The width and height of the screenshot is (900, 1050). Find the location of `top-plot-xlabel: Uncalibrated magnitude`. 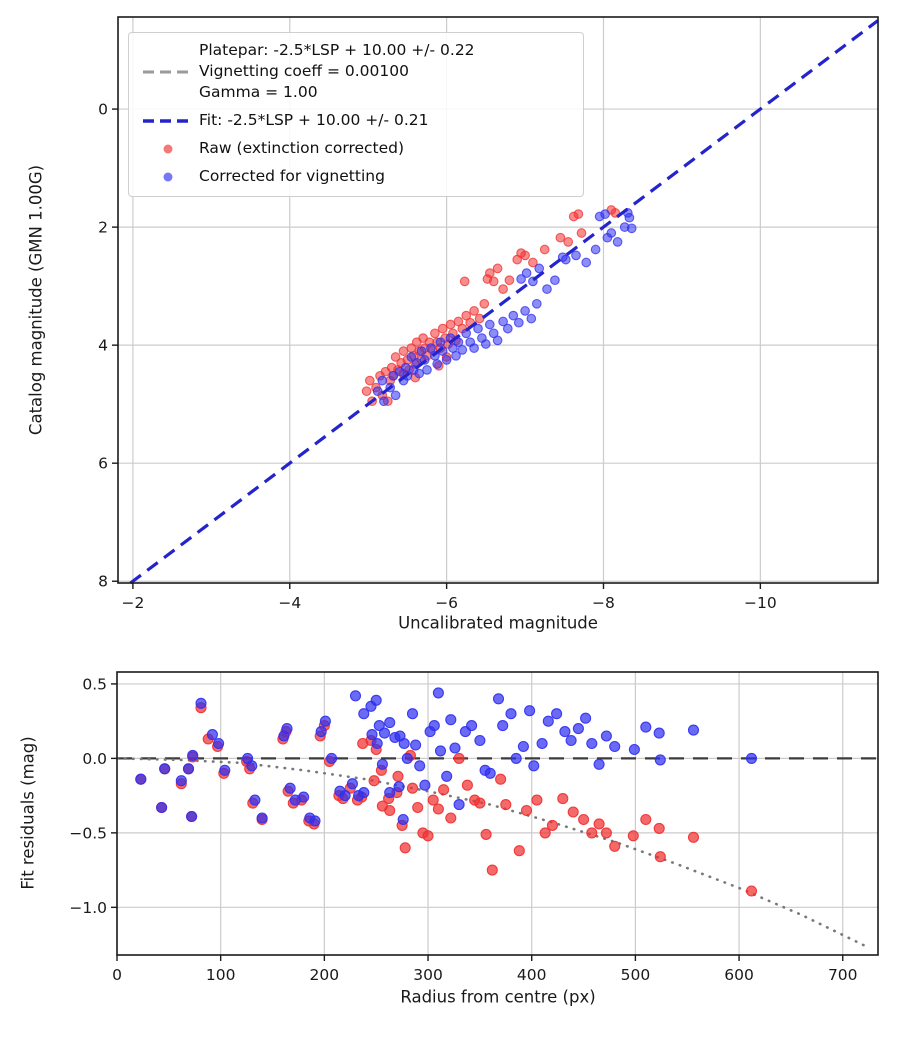

top-plot-xlabel: Uncalibrated magnitude is located at coordinates (498, 623).